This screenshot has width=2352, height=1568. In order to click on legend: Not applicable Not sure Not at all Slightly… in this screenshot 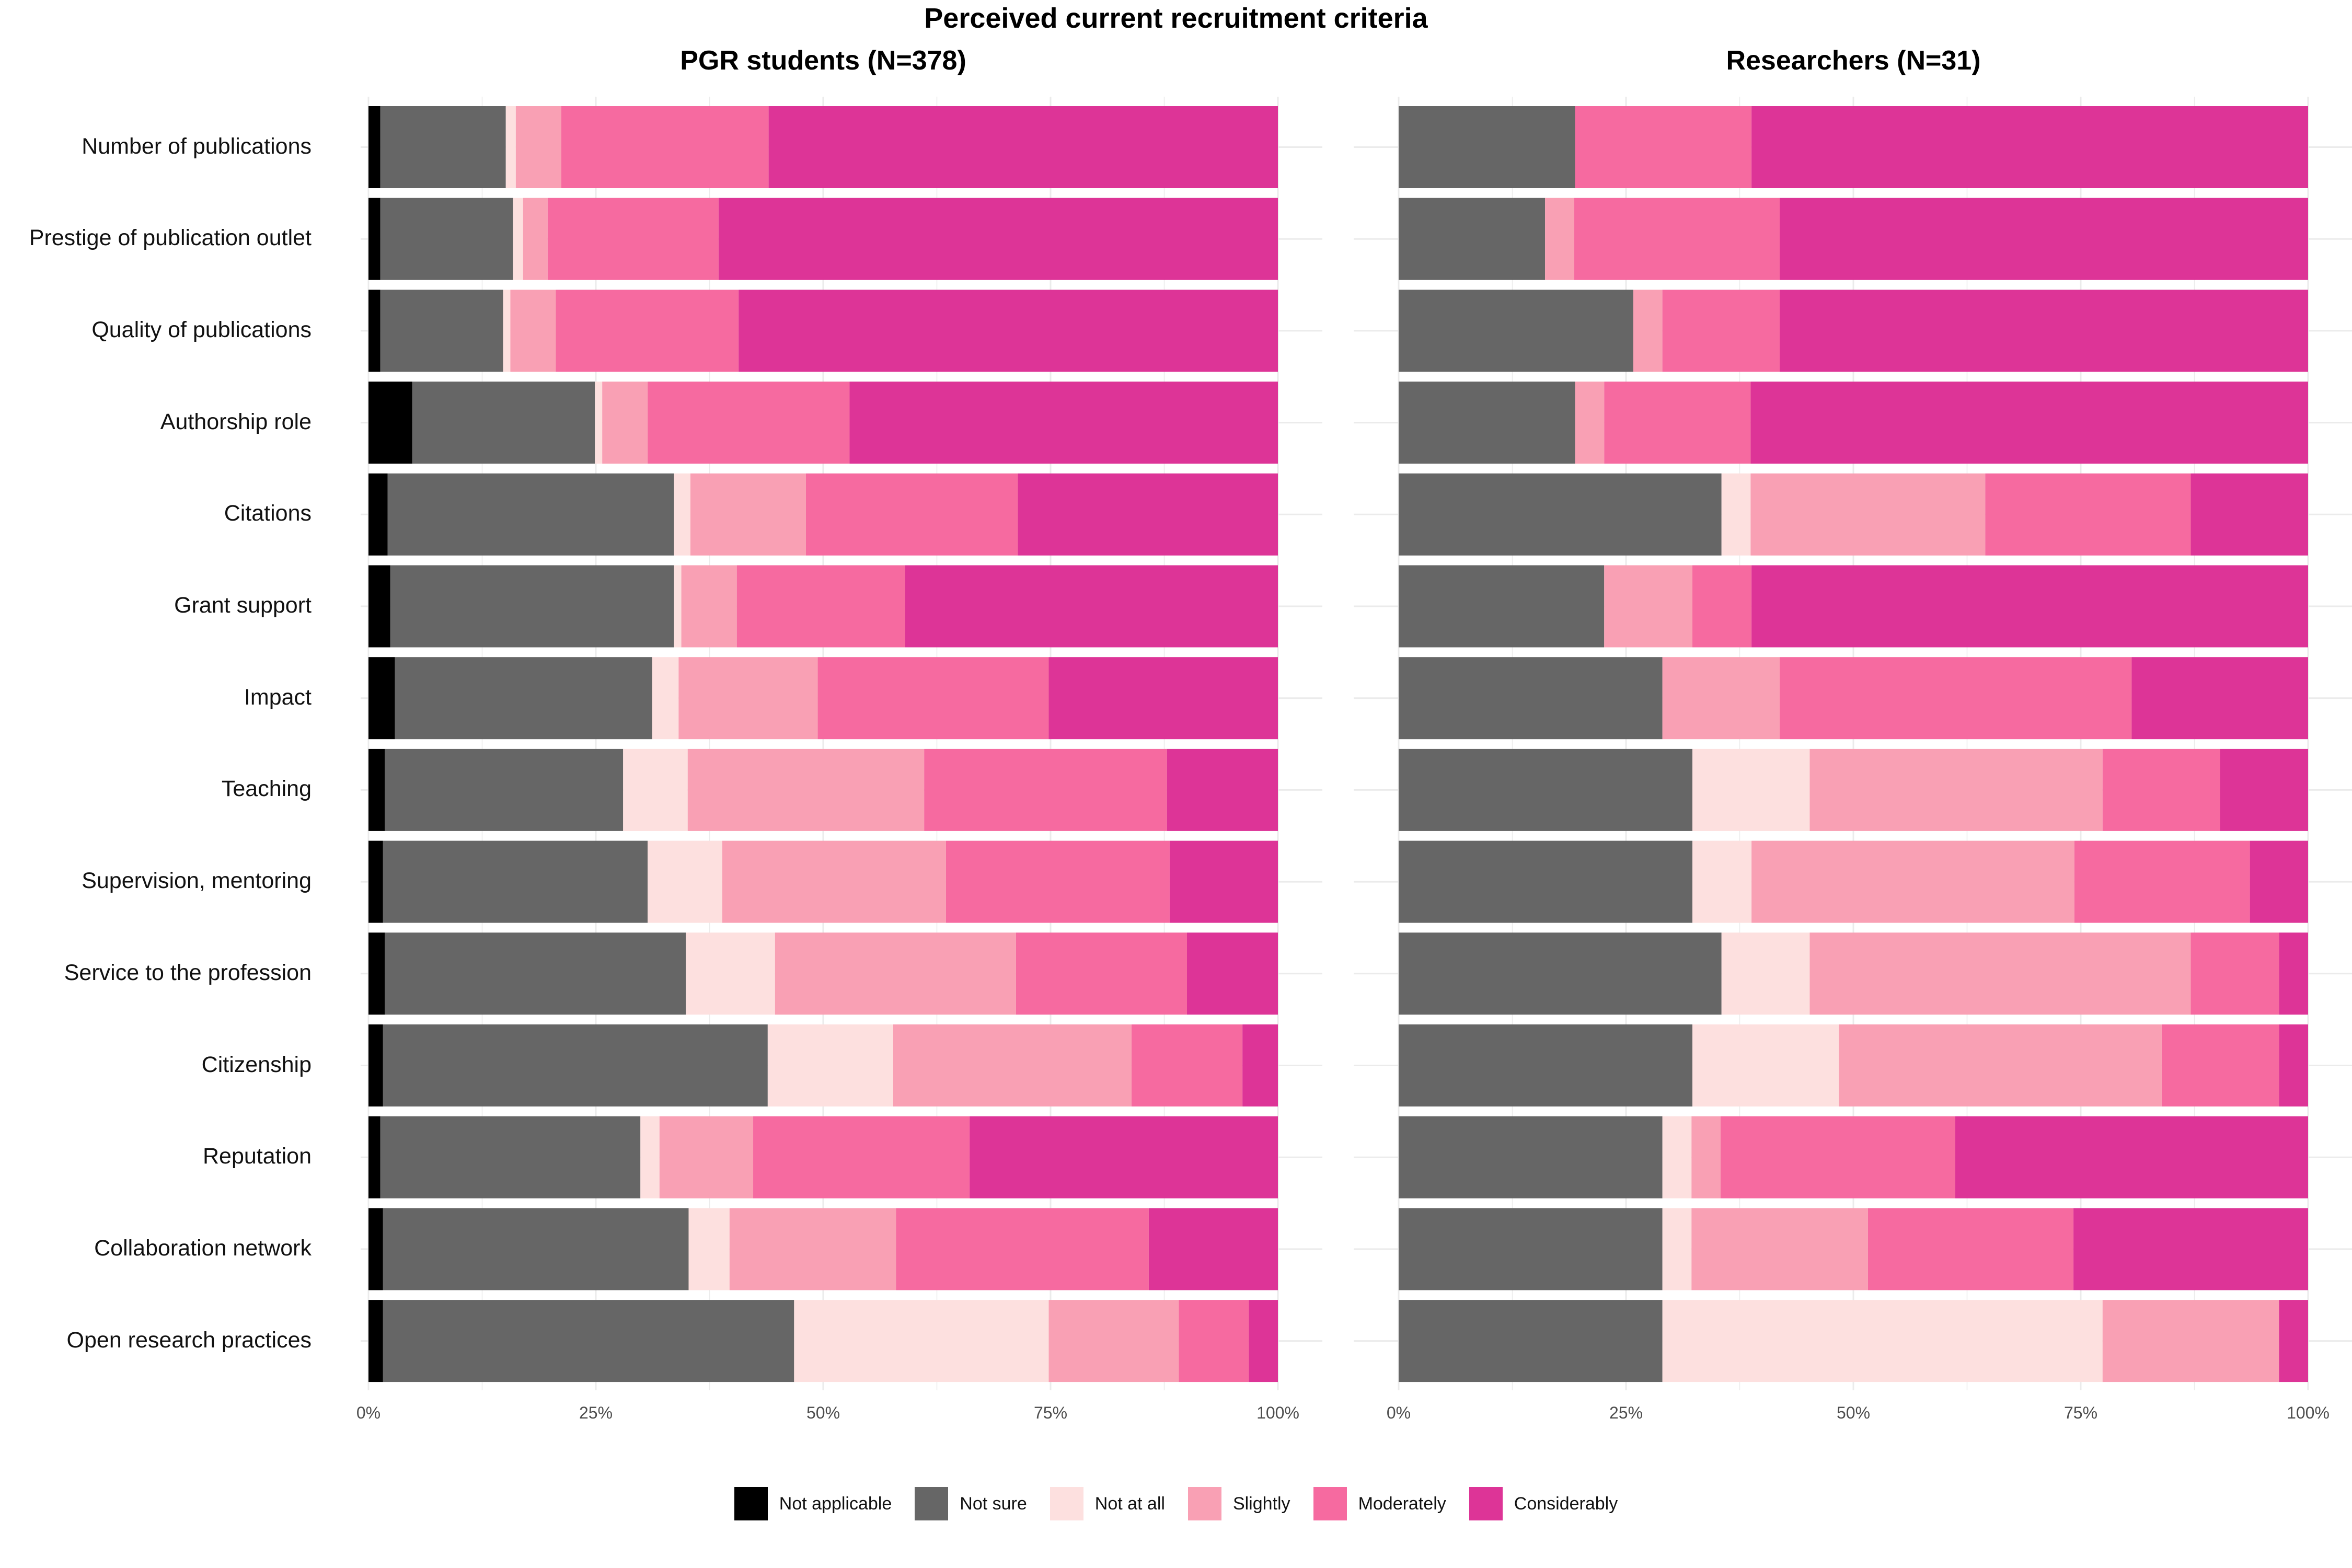, I will do `click(1176, 1503)`.